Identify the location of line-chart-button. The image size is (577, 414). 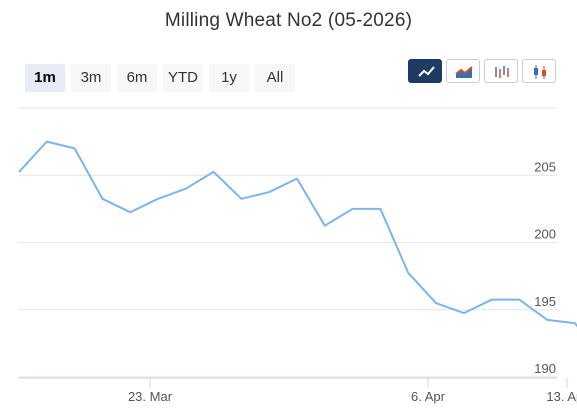
(425, 71).